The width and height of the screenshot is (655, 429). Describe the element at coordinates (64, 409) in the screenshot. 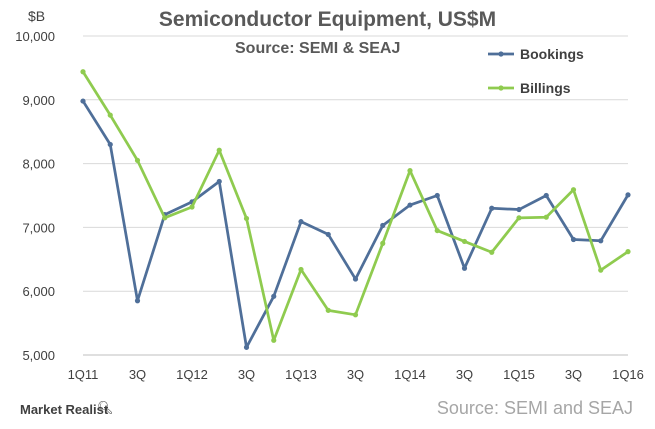

I see `brand-logo: Market Realist` at that location.